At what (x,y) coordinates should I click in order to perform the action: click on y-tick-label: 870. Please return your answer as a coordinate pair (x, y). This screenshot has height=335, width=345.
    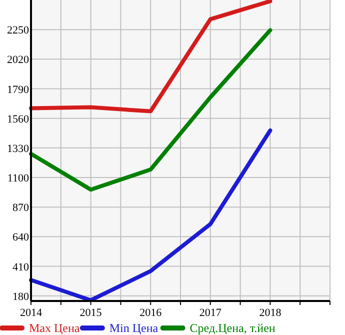
    Looking at the image, I should click on (21, 208).